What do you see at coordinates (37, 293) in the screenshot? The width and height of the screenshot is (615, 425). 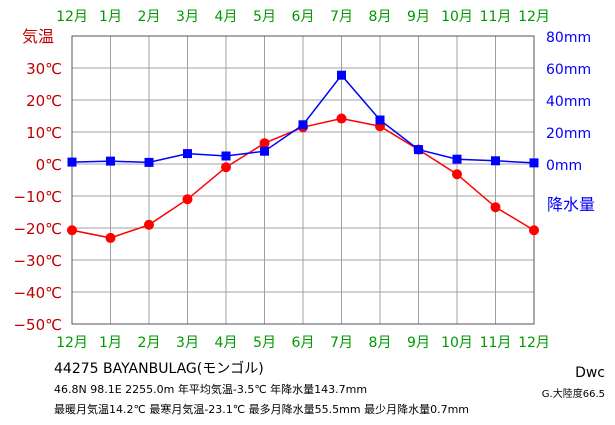 I see `temperature-tick: −40℃` at bounding box center [37, 293].